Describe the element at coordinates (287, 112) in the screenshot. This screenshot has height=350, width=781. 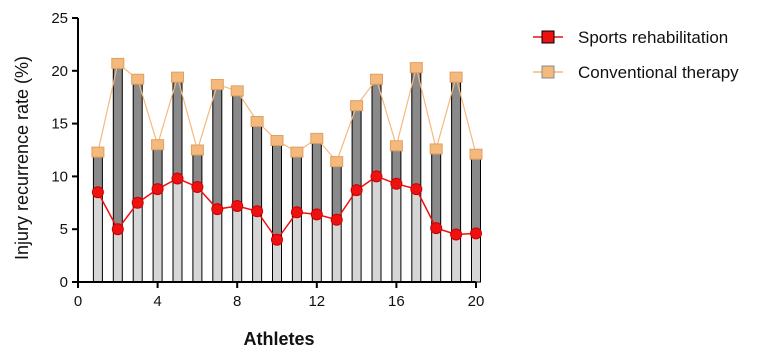
I see `line-conventional-therapy` at that location.